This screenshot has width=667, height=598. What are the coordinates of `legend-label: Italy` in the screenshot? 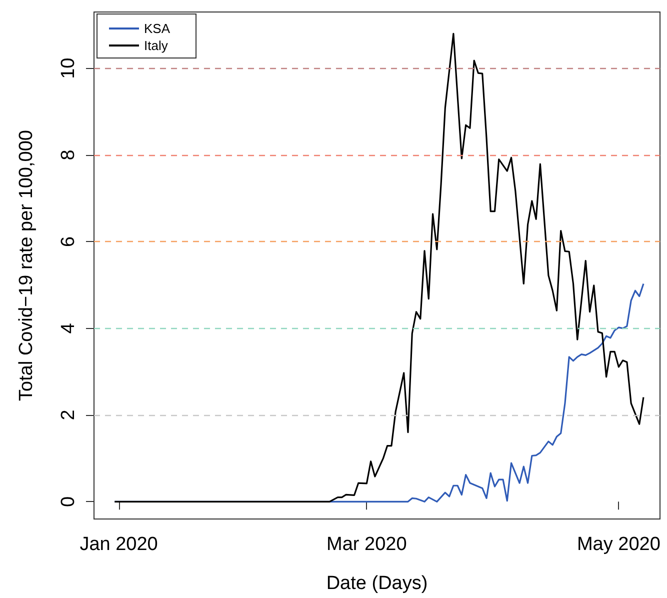 It's located at (156, 45).